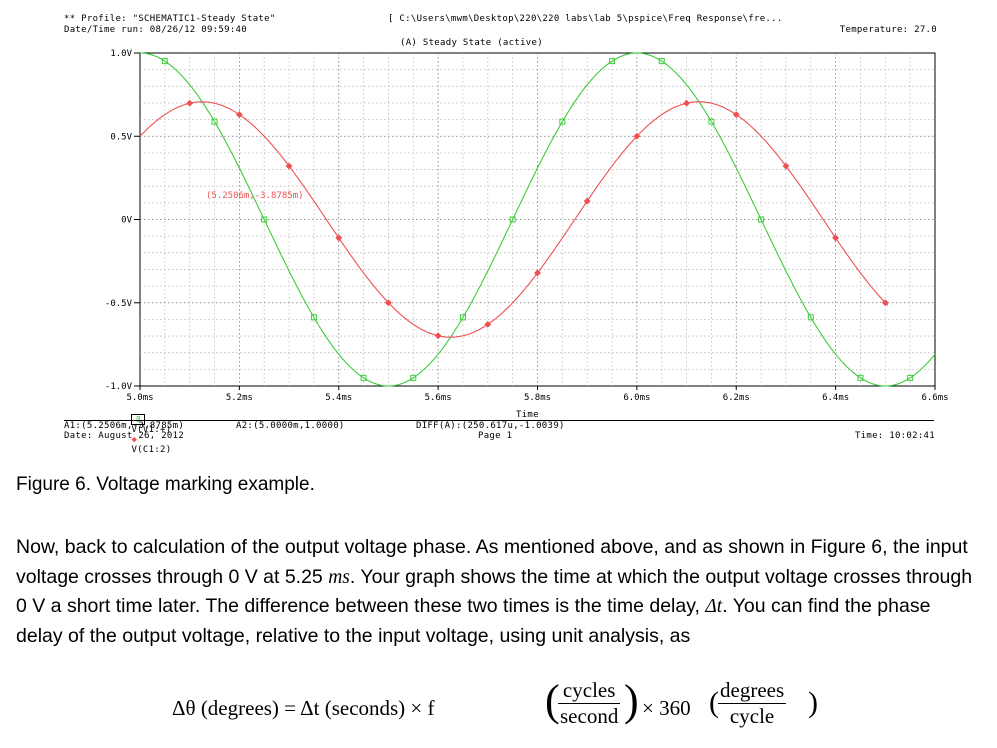 The image size is (997, 748). What do you see at coordinates (666, 708) in the screenshot?
I see `times-360: × 360` at bounding box center [666, 708].